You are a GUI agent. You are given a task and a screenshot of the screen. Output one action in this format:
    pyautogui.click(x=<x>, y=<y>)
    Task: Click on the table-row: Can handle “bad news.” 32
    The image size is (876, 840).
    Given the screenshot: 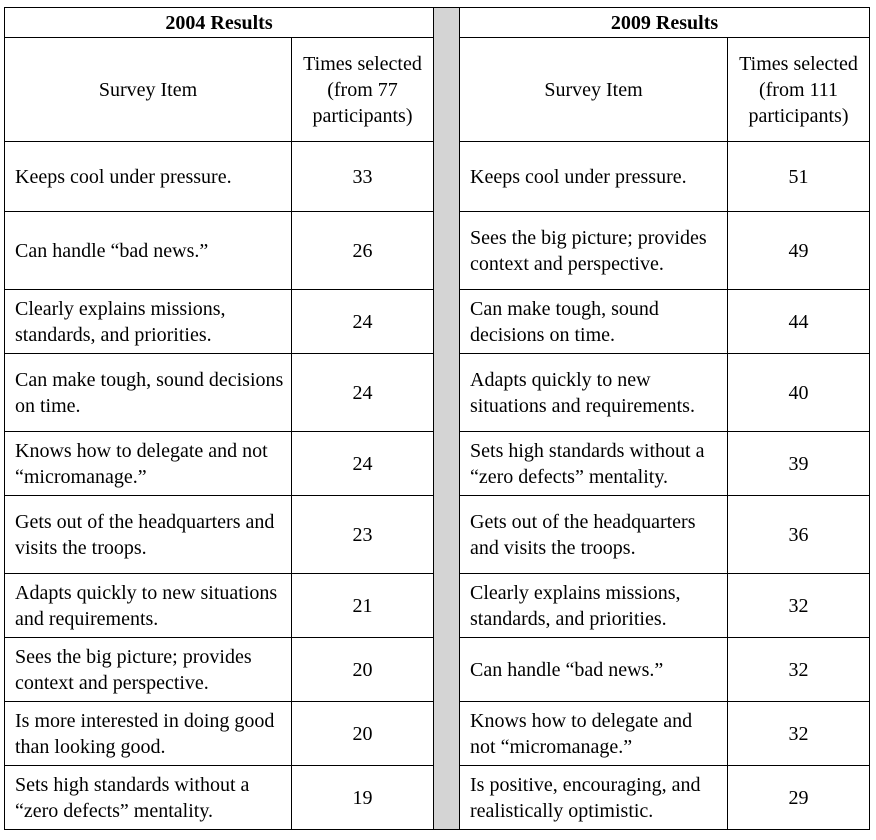 What is the action you would take?
    pyautogui.click(x=665, y=669)
    